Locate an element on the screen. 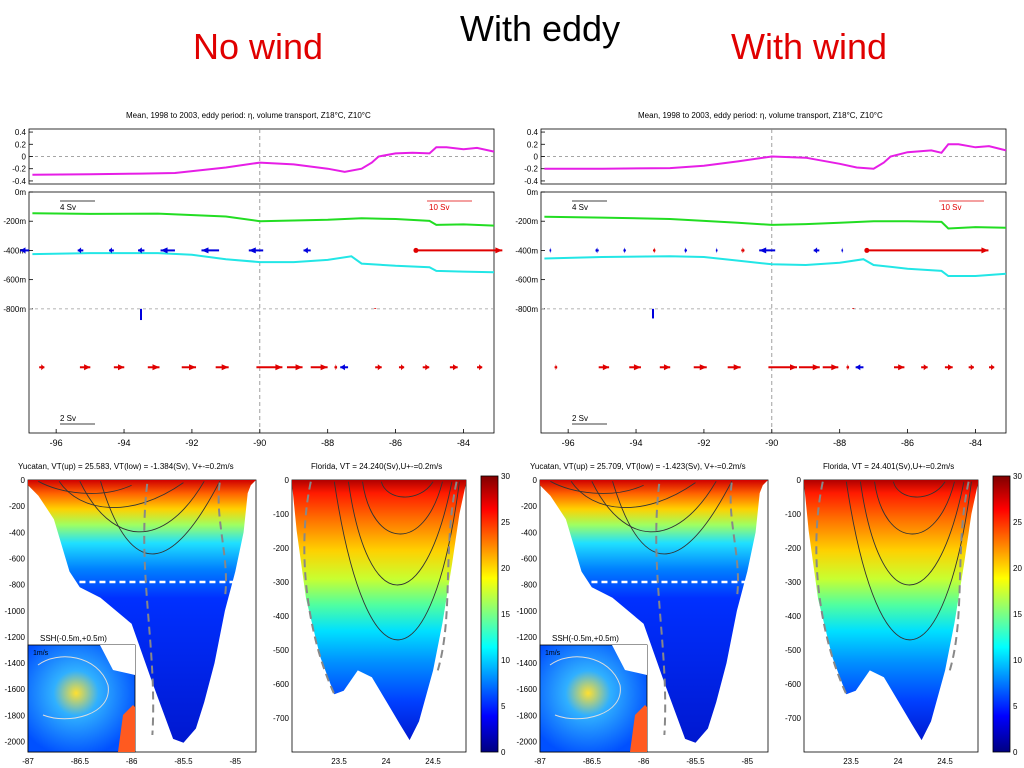 The height and width of the screenshot is (768, 1024). inset-scale-label: 1m/s is located at coordinates (41, 653).